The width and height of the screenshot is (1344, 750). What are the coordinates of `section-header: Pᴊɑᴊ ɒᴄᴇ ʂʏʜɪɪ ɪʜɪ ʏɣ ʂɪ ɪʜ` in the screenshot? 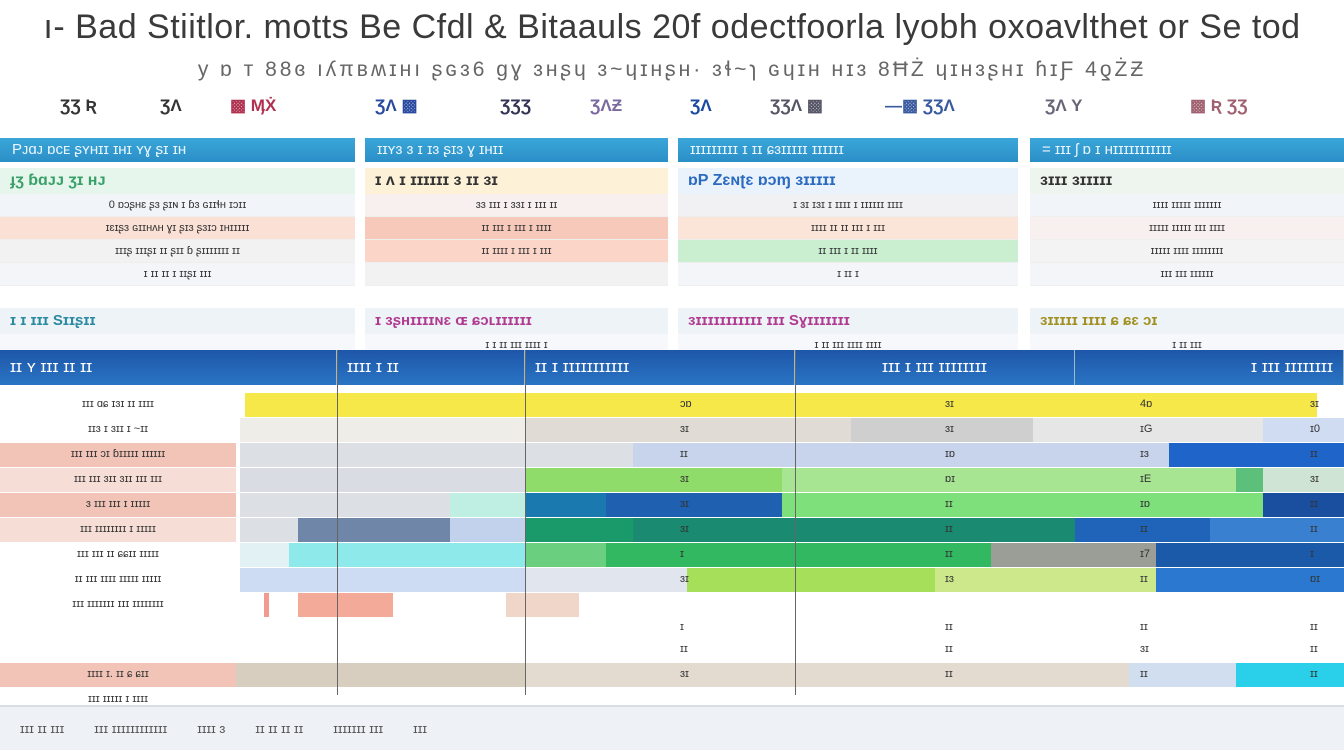 It's located at (177, 150).